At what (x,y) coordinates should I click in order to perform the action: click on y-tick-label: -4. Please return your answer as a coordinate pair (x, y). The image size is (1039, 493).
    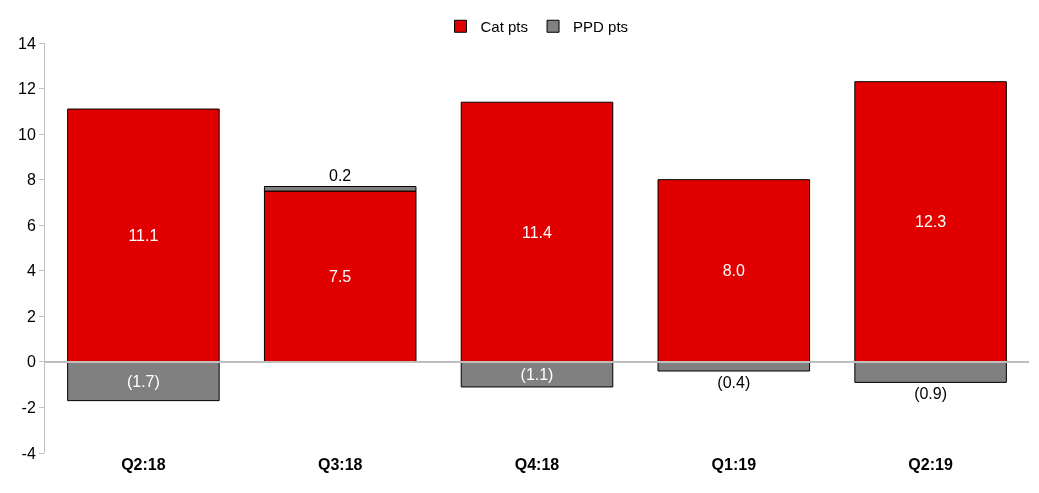
    Looking at the image, I should click on (28, 453).